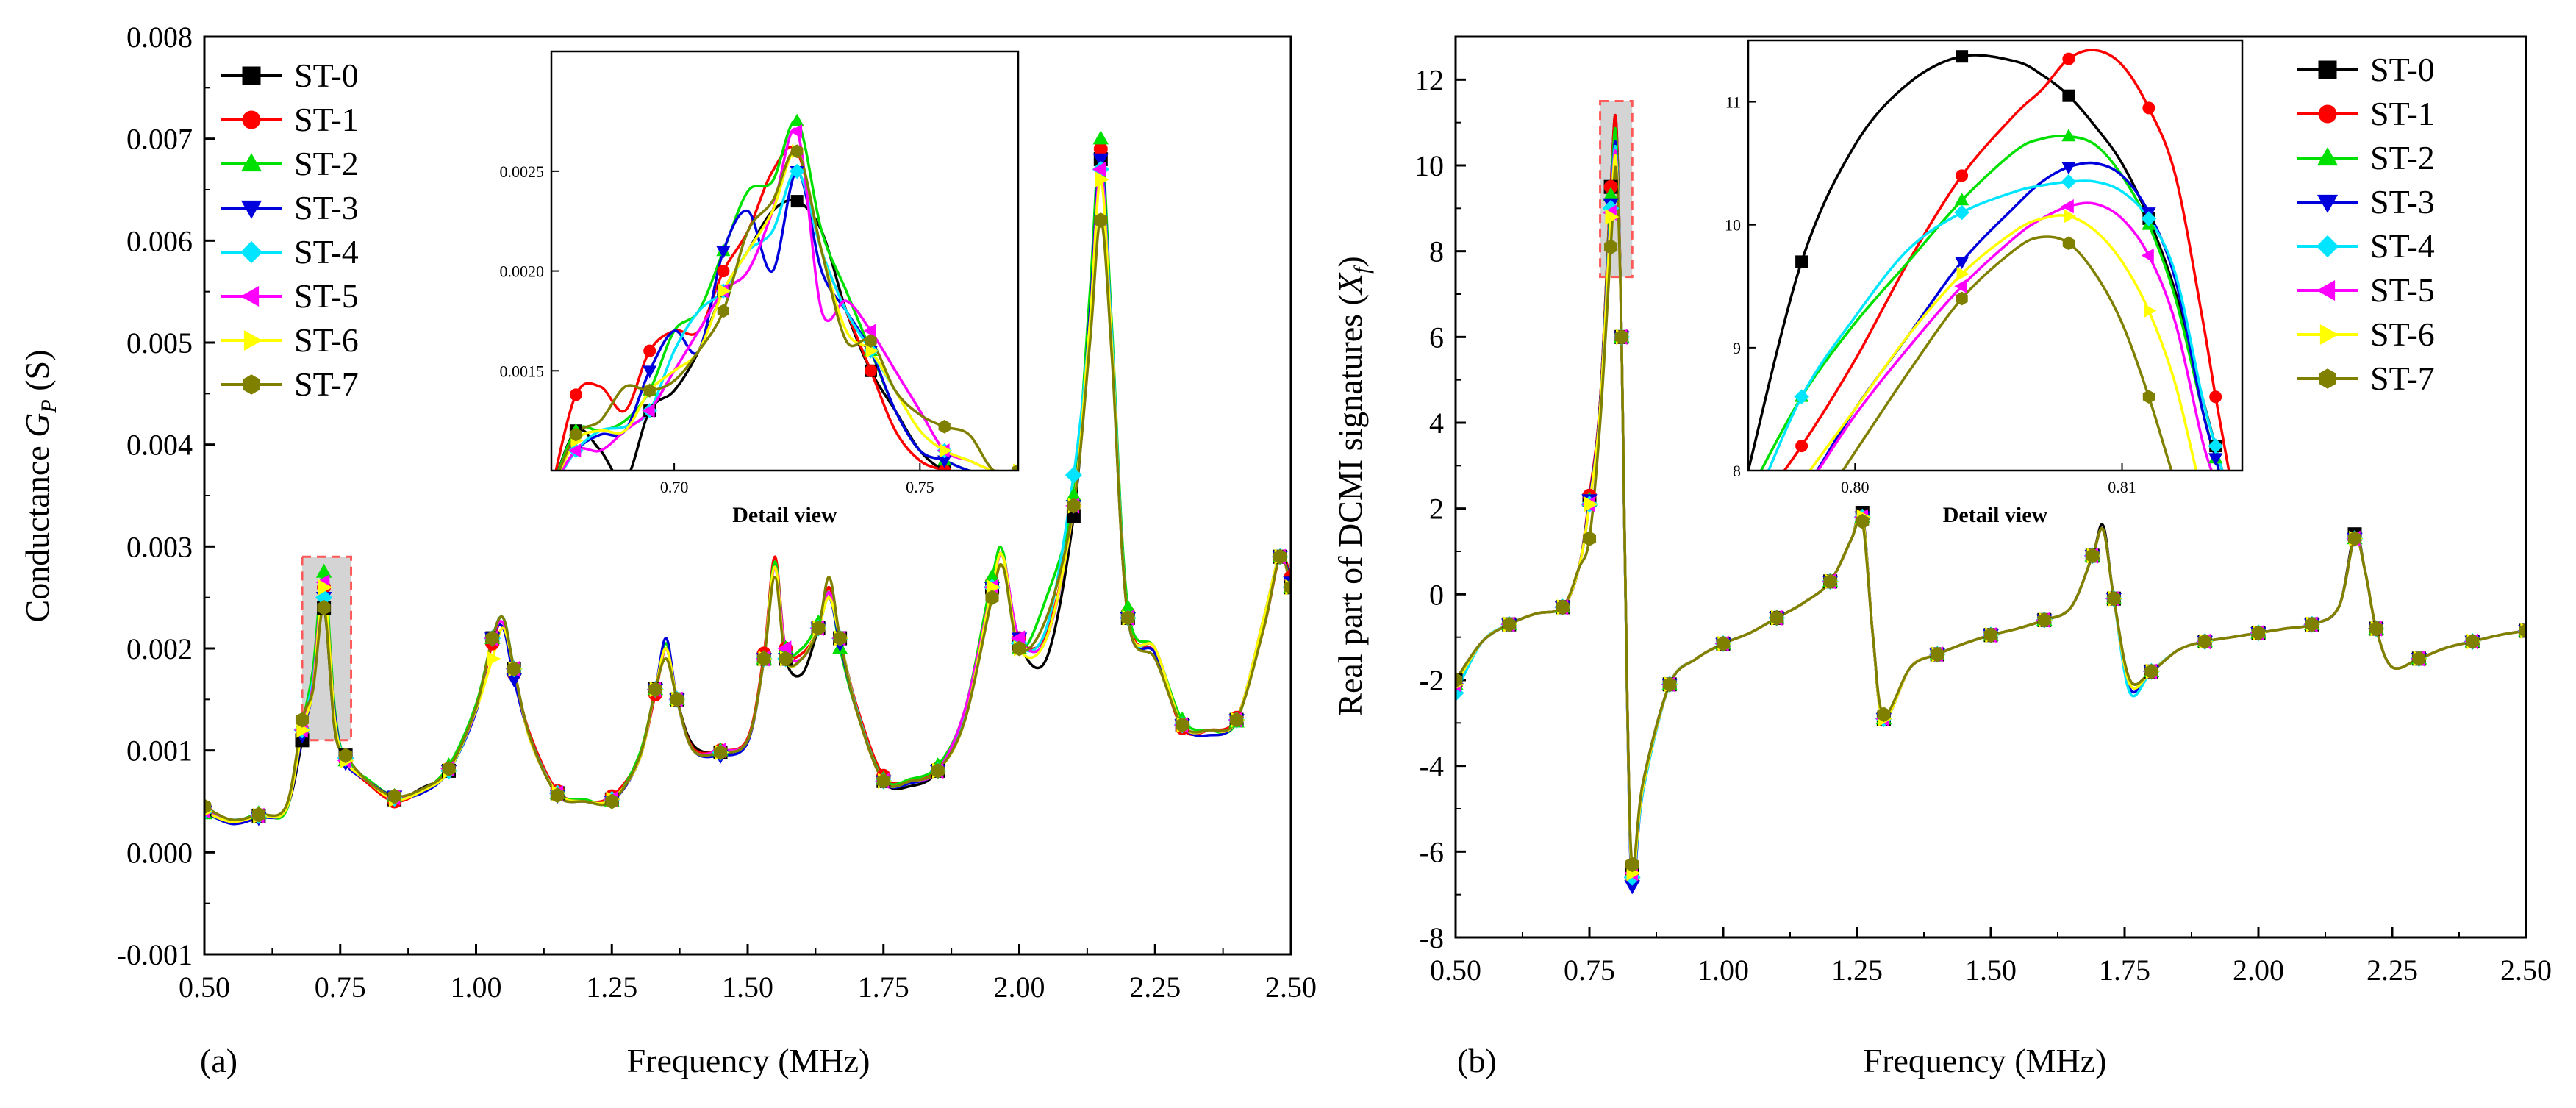  Describe the element at coordinates (218, 1060) in the screenshot. I see `panel-a-label: (a)` at that location.